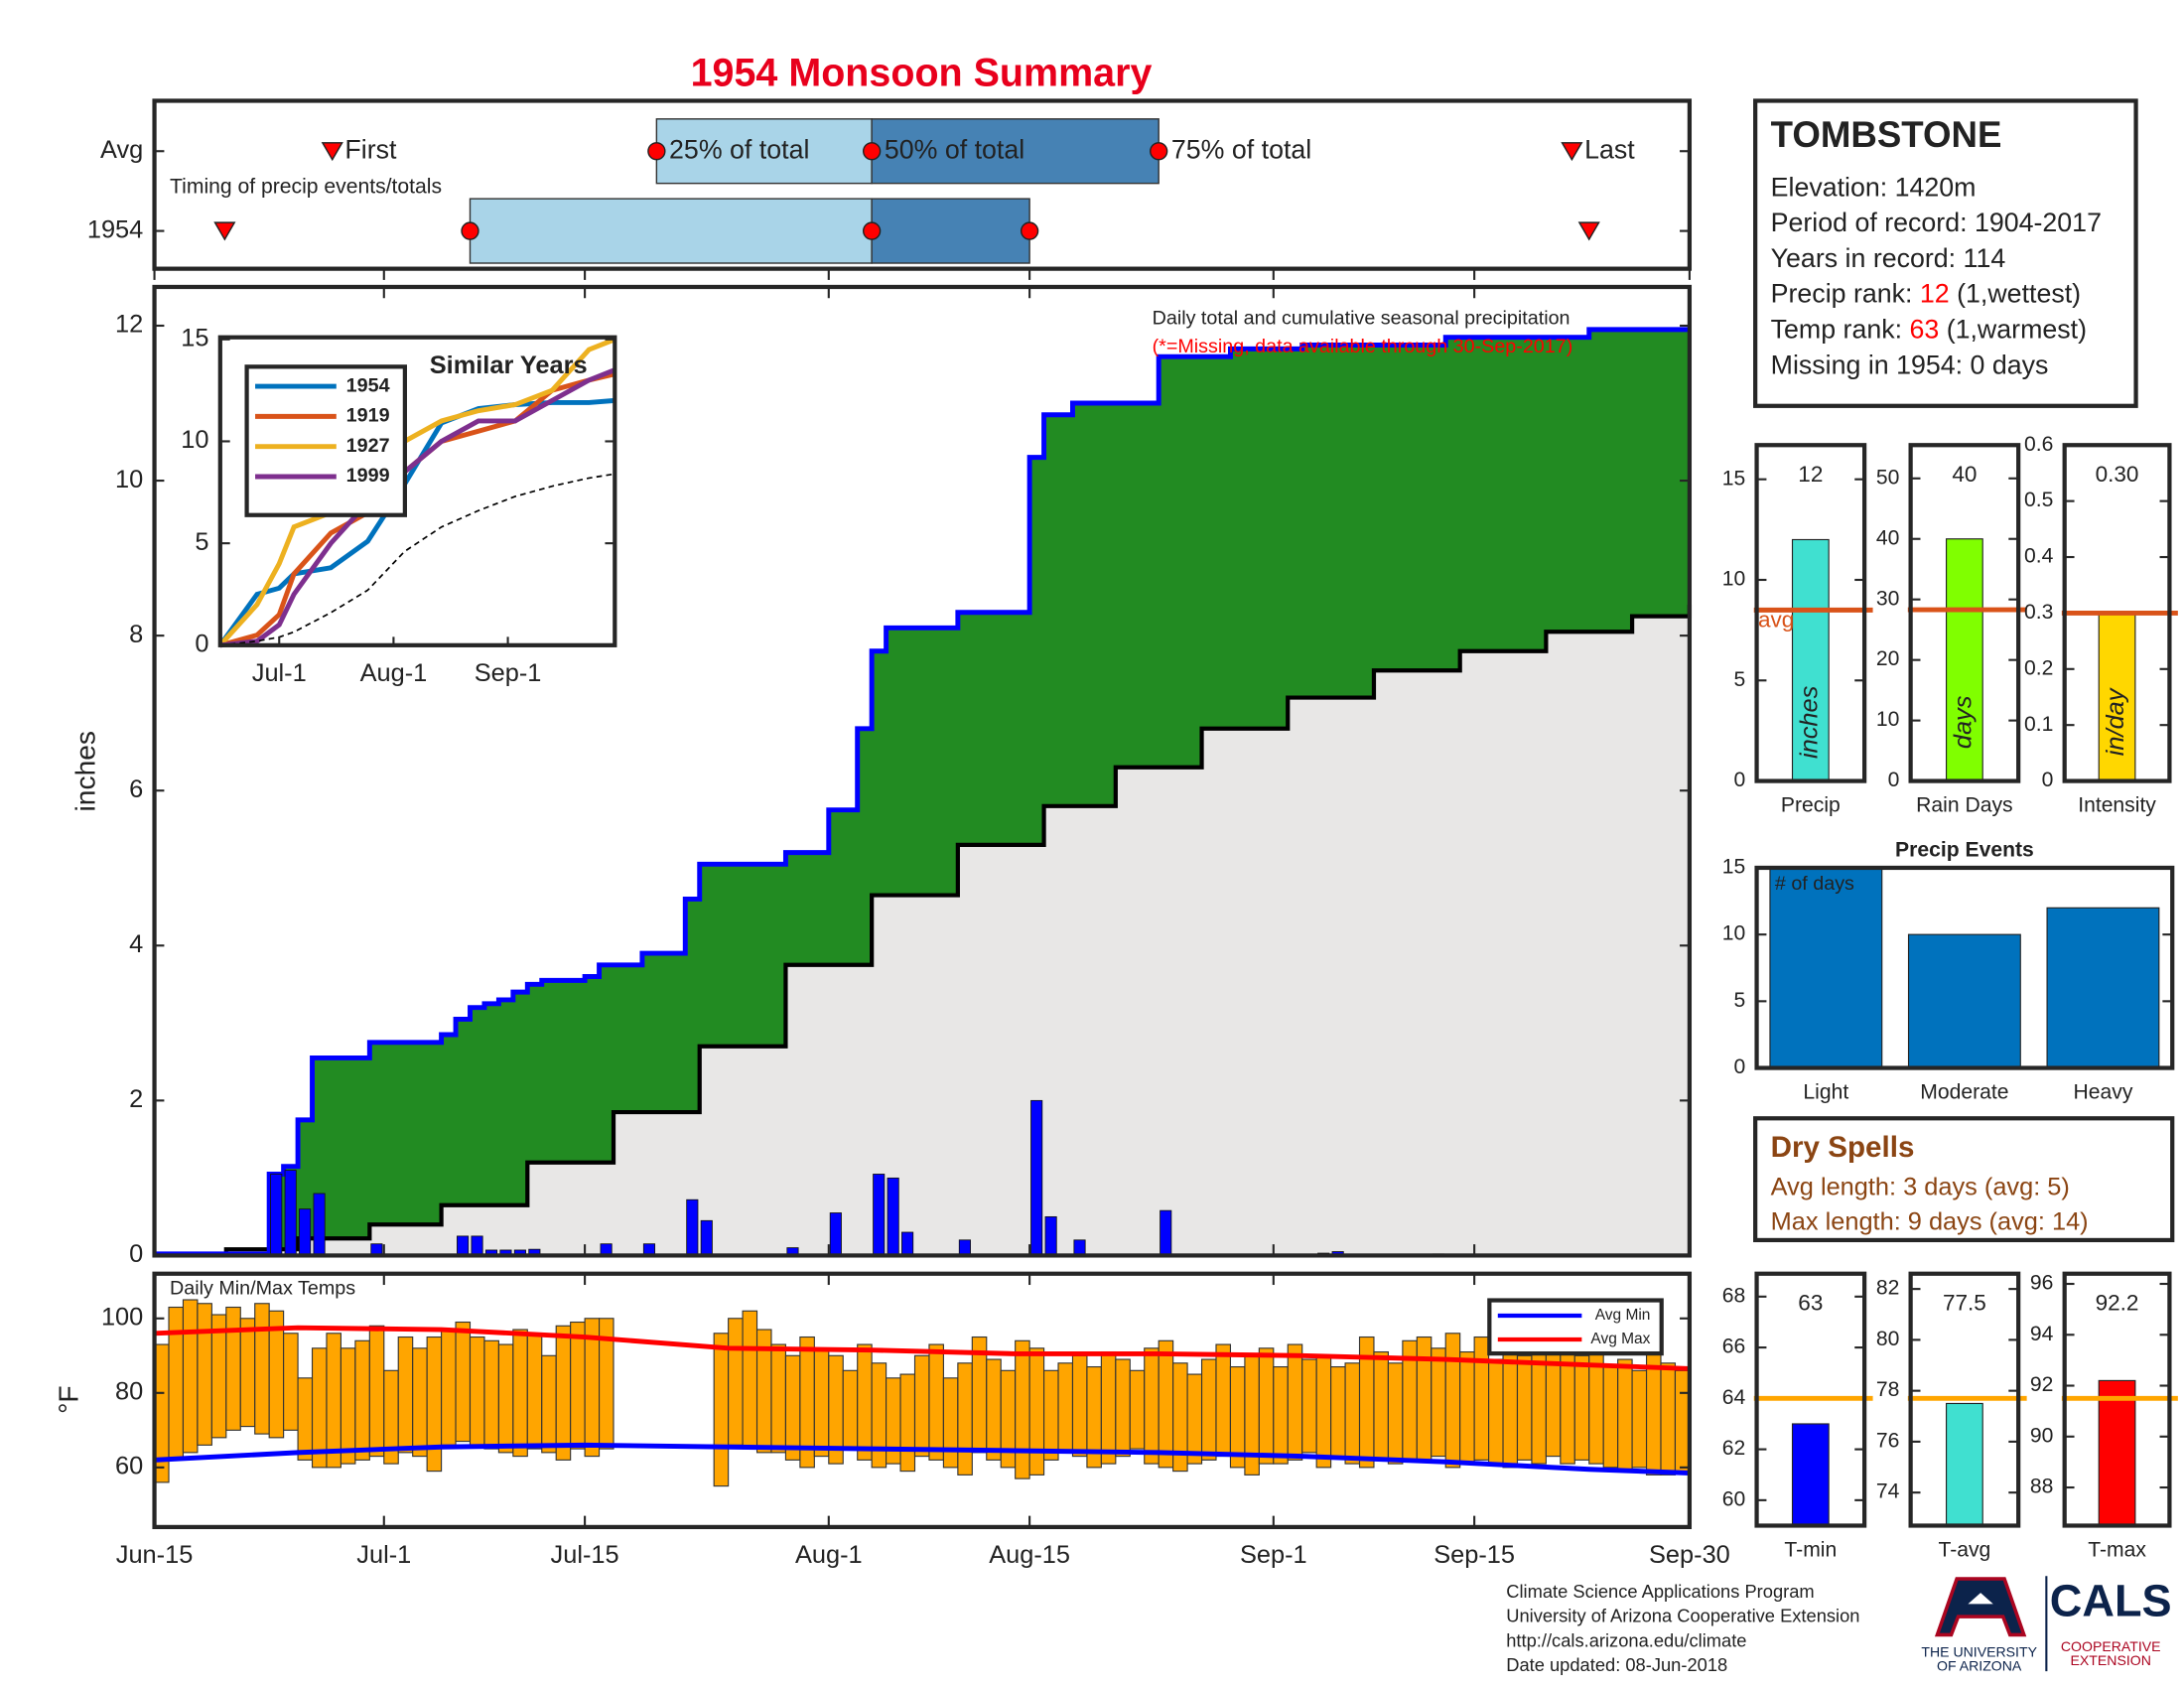 Image resolution: width=2184 pixels, height=1688 pixels. What do you see at coordinates (2103, 1091) in the screenshot?
I see `x-tick-label: Heavy` at bounding box center [2103, 1091].